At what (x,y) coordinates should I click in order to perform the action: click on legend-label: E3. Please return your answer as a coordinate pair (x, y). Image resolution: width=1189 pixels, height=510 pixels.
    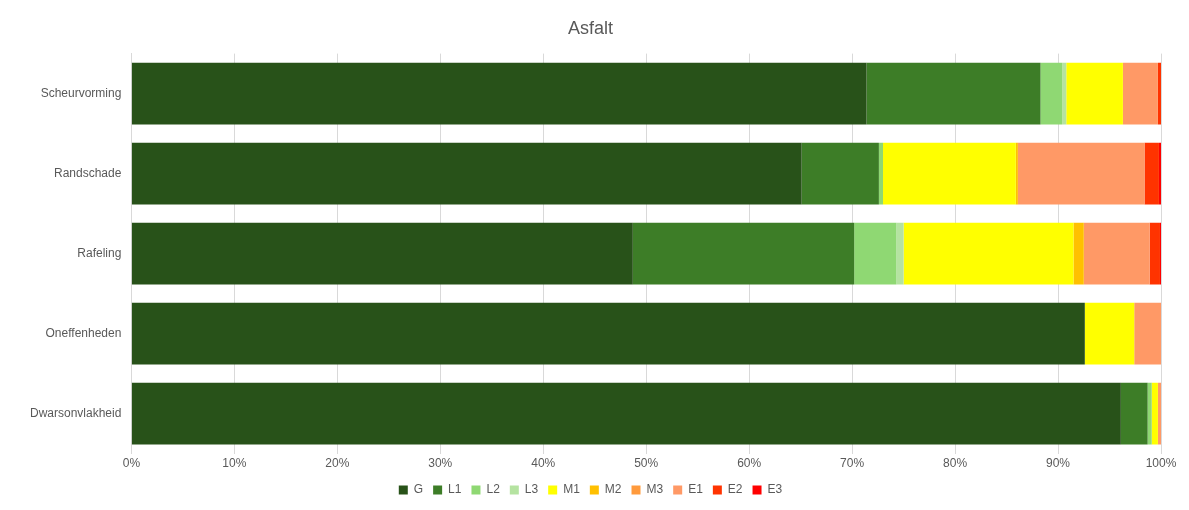
    Looking at the image, I should click on (775, 489).